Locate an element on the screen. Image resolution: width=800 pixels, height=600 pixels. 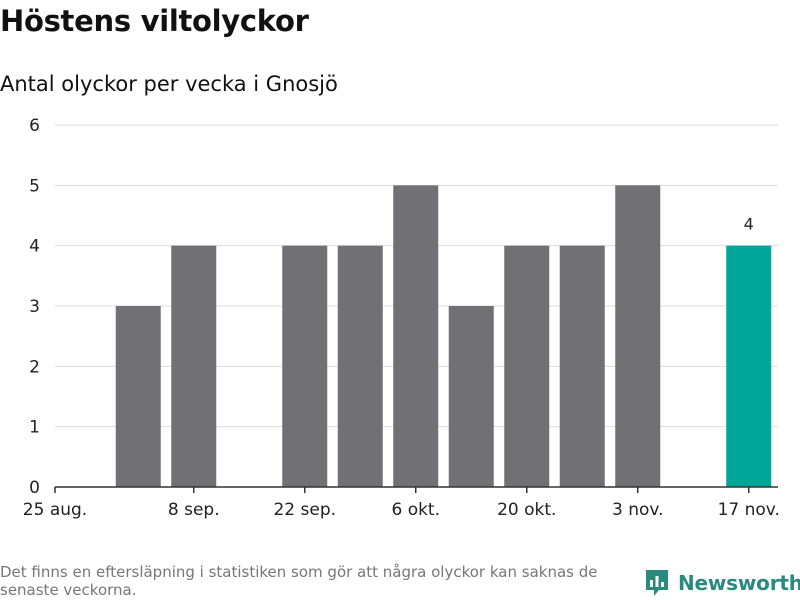
y-tick-label: 3 is located at coordinates (34, 307).